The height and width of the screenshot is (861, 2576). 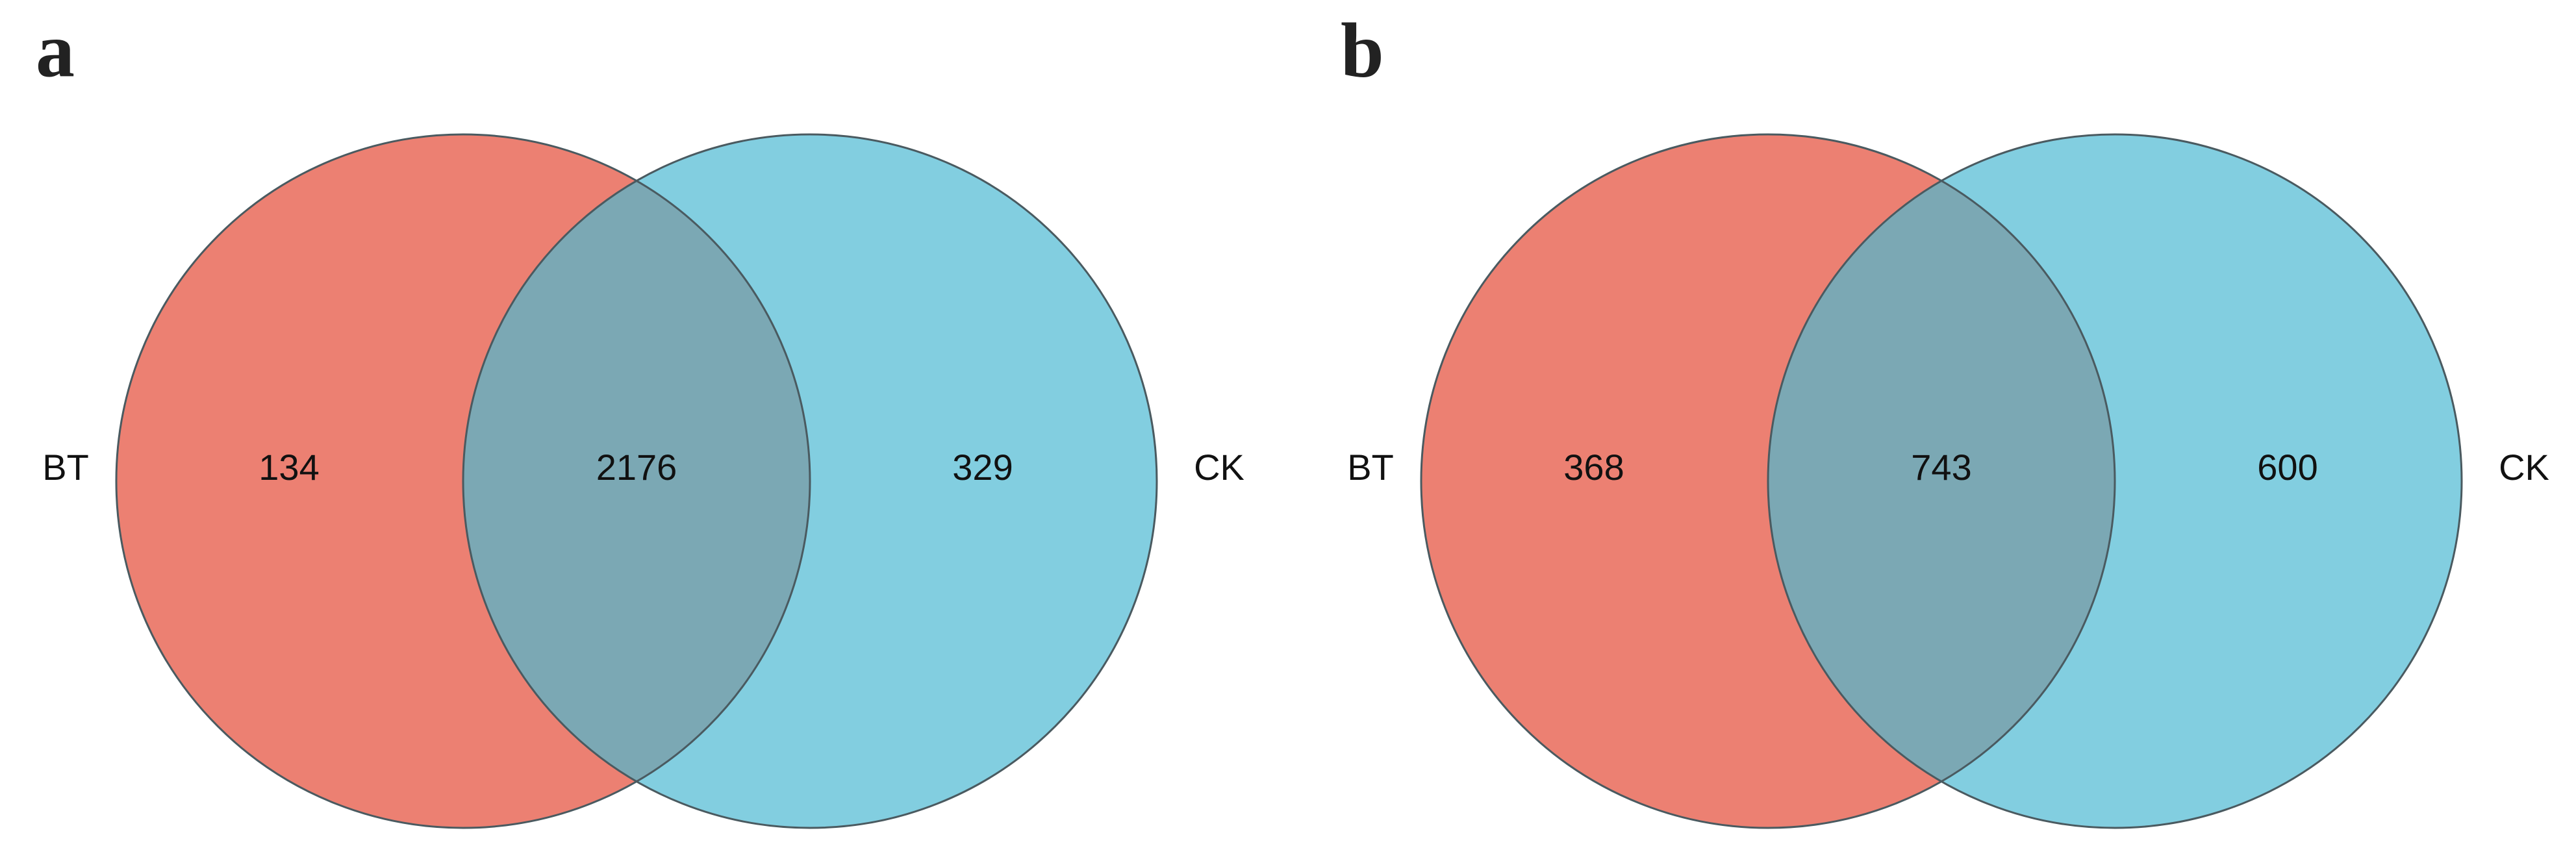 I want to click on panel-label: b, so click(x=1362, y=51).